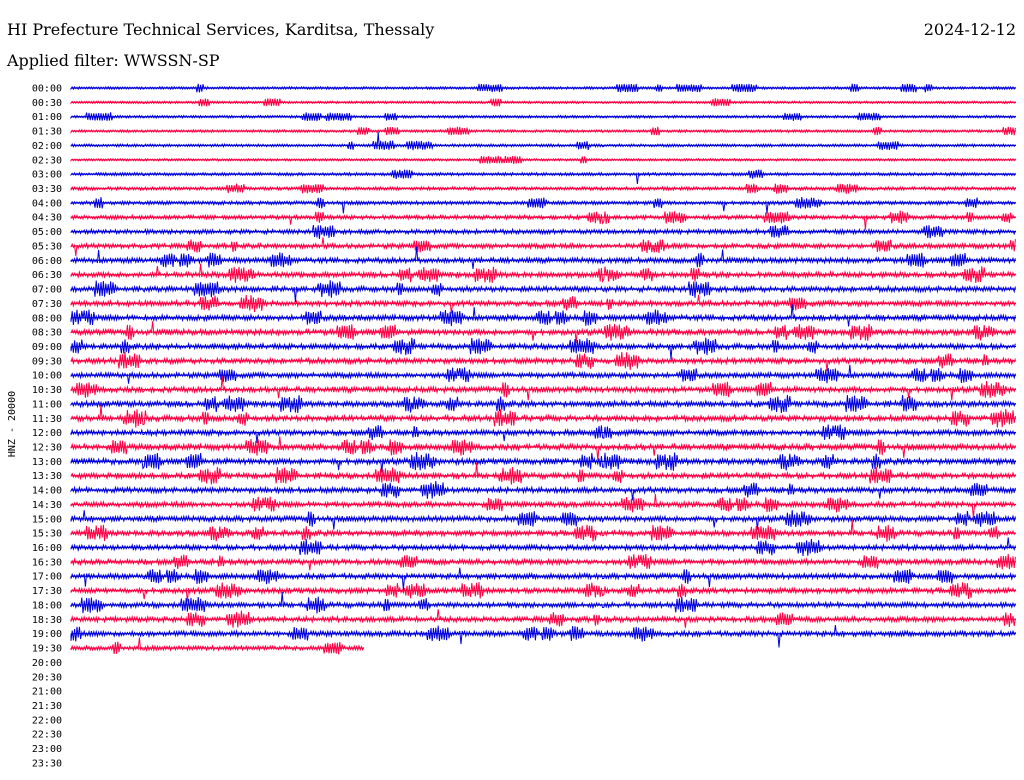 This screenshot has height=780, width=1024. What do you see at coordinates (47, 160) in the screenshot?
I see `row-time-label: 02:30` at bounding box center [47, 160].